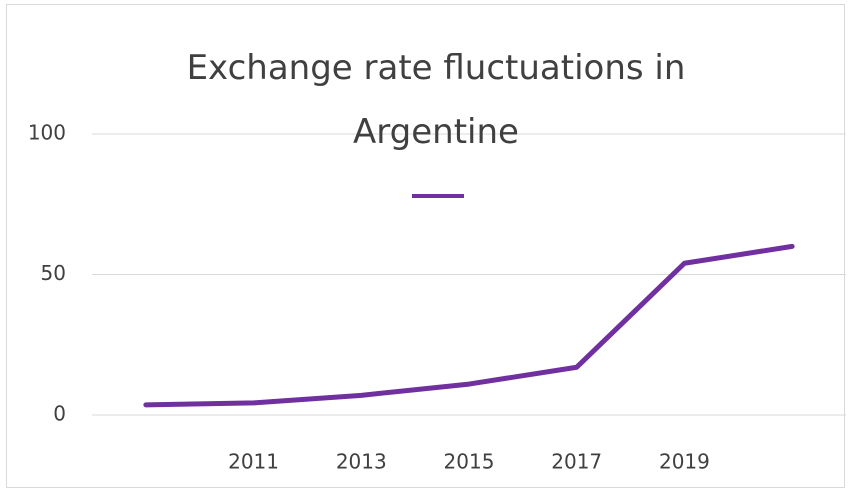  I want to click on x-tick-label: 2017, so click(576, 462).